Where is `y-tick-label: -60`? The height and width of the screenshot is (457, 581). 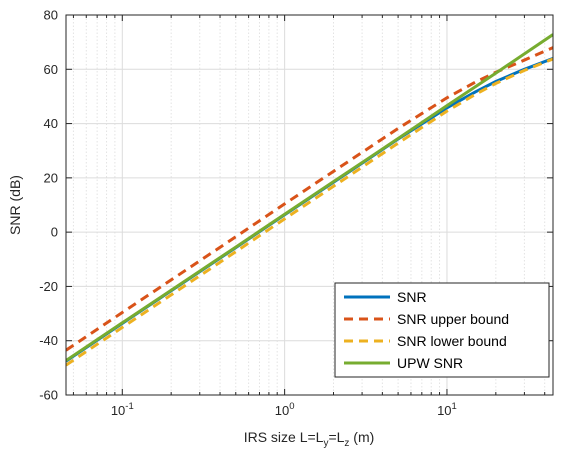 y-tick-label: -60 is located at coordinates (48, 395).